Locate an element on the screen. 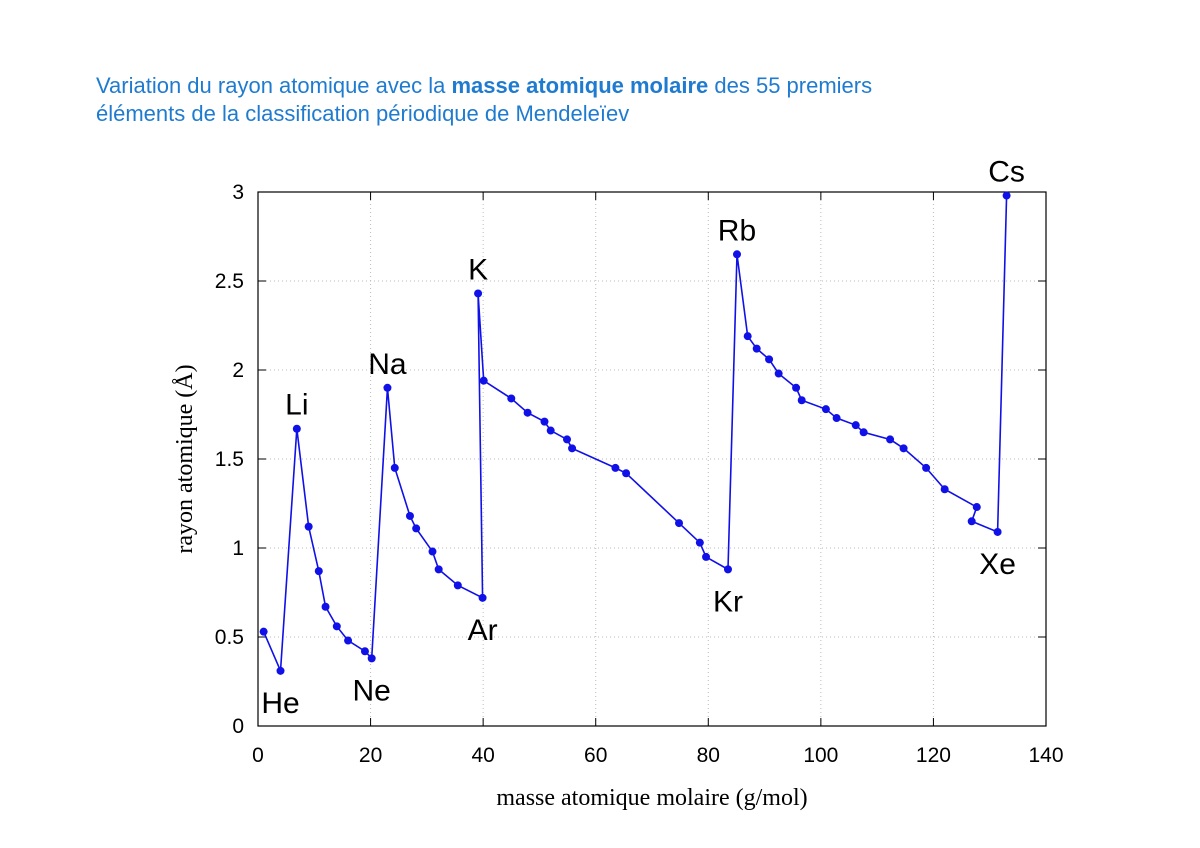  y-tick-label: 2 is located at coordinates (238, 370).